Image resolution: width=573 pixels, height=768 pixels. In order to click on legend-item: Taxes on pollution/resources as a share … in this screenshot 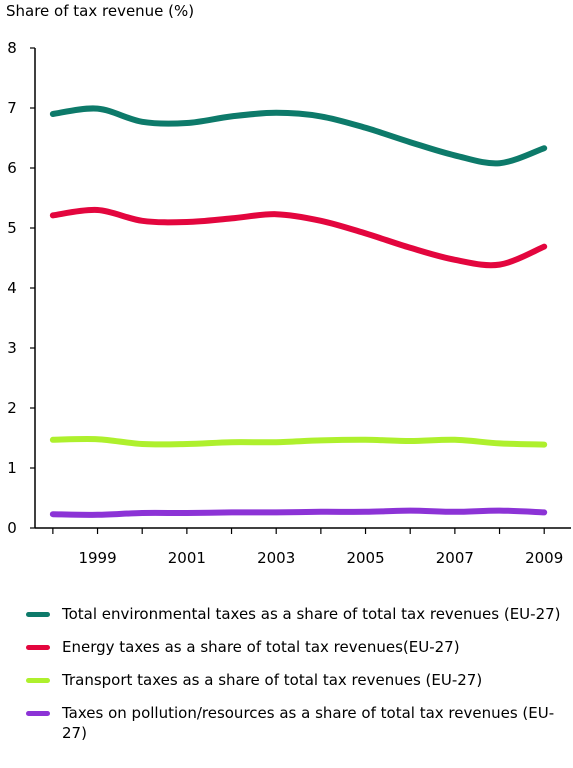, I will do `click(296, 723)`.